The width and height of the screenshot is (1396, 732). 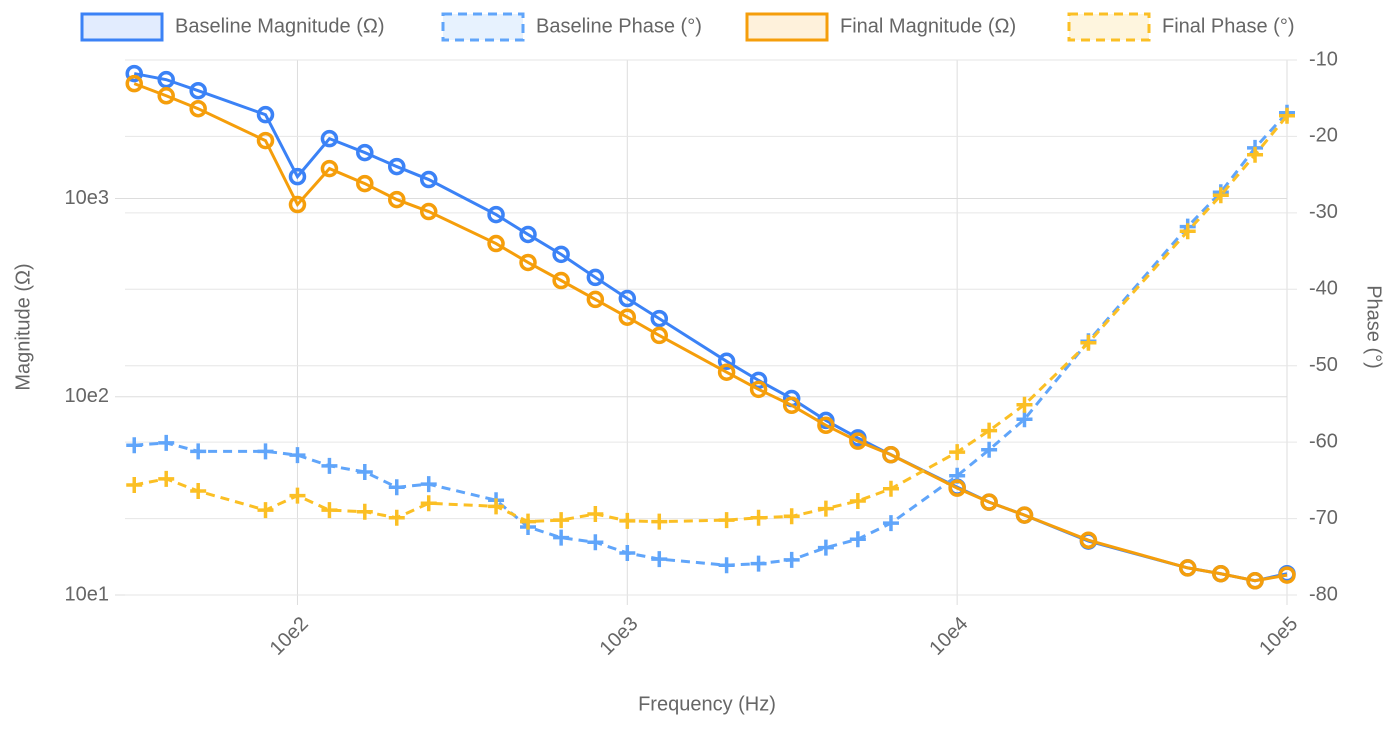 What do you see at coordinates (1323, 441) in the screenshot?
I see `y2-tick-label: -60` at bounding box center [1323, 441].